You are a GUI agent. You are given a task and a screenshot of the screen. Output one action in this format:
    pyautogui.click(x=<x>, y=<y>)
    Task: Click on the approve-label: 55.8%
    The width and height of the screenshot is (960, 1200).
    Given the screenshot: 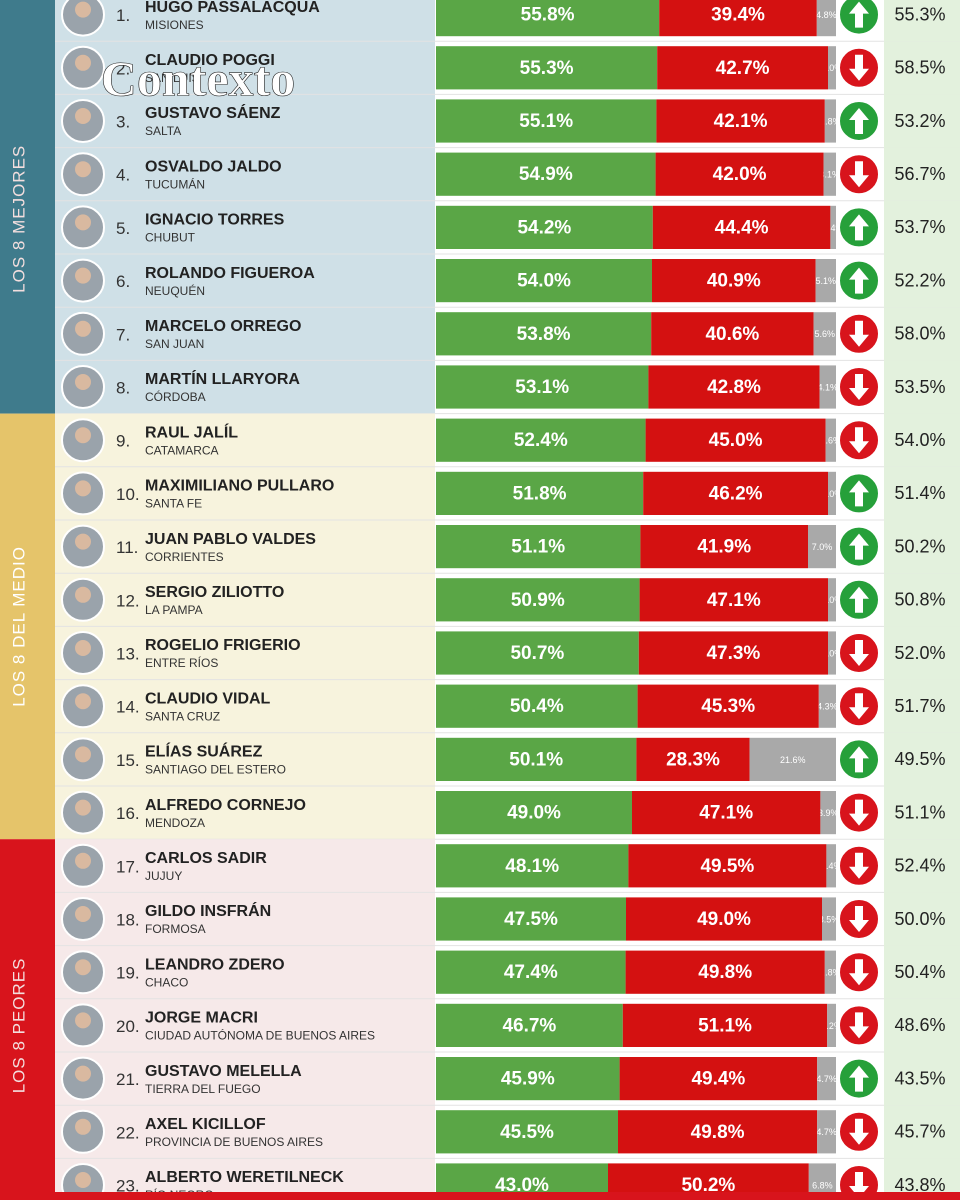 What is the action you would take?
    pyautogui.click(x=548, y=15)
    